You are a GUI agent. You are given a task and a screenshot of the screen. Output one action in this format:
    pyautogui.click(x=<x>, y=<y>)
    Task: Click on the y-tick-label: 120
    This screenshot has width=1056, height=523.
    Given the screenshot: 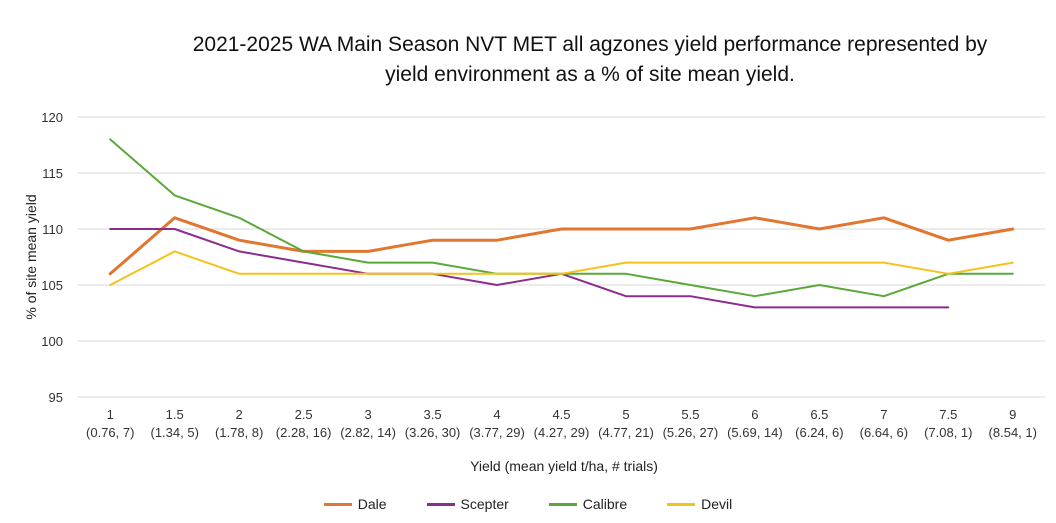 What is the action you would take?
    pyautogui.click(x=52, y=117)
    